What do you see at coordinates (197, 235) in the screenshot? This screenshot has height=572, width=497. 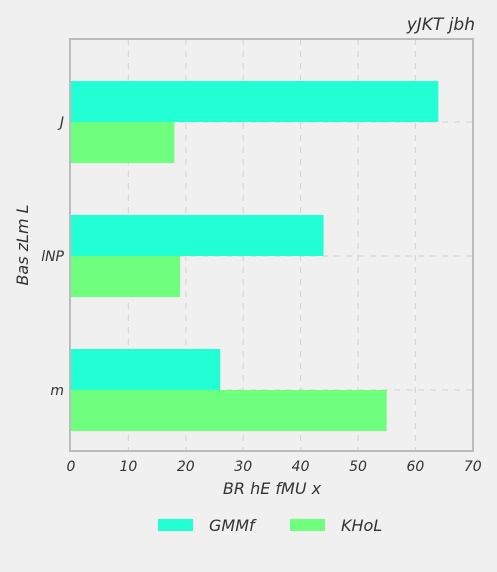 I see `bar-GMMf-lNP` at bounding box center [197, 235].